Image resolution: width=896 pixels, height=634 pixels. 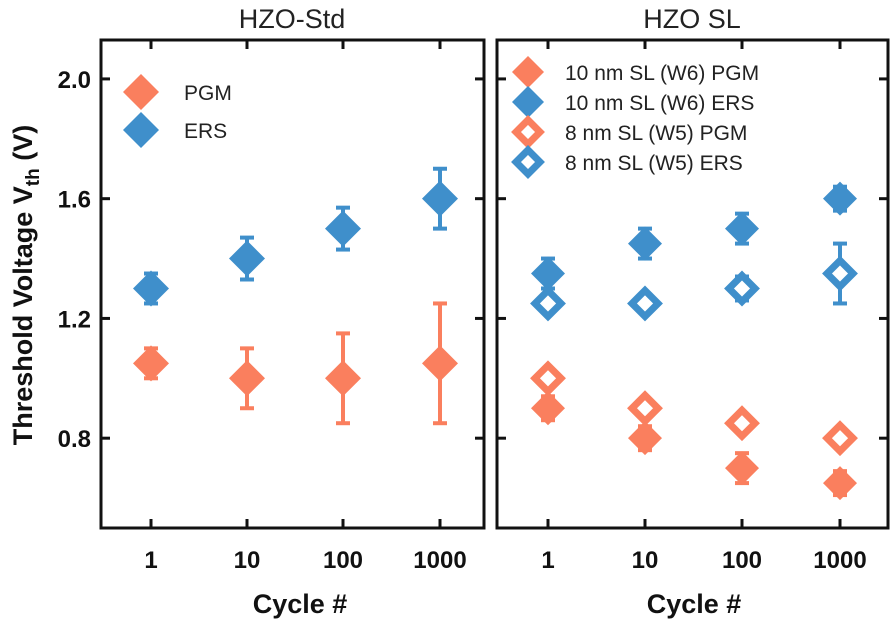 What do you see at coordinates (208, 93) in the screenshot?
I see `legend-label: PGM` at bounding box center [208, 93].